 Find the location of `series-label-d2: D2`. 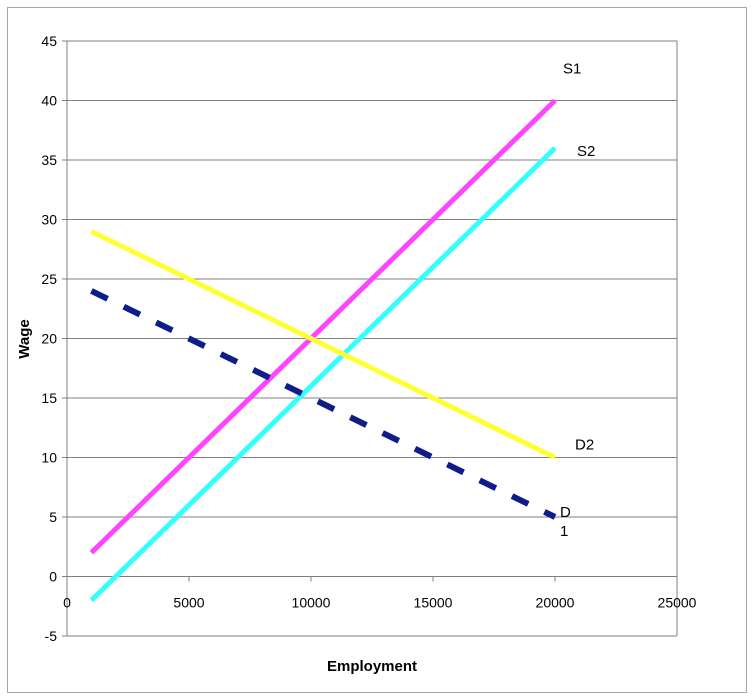

series-label-d2: D2 is located at coordinates (584, 445).